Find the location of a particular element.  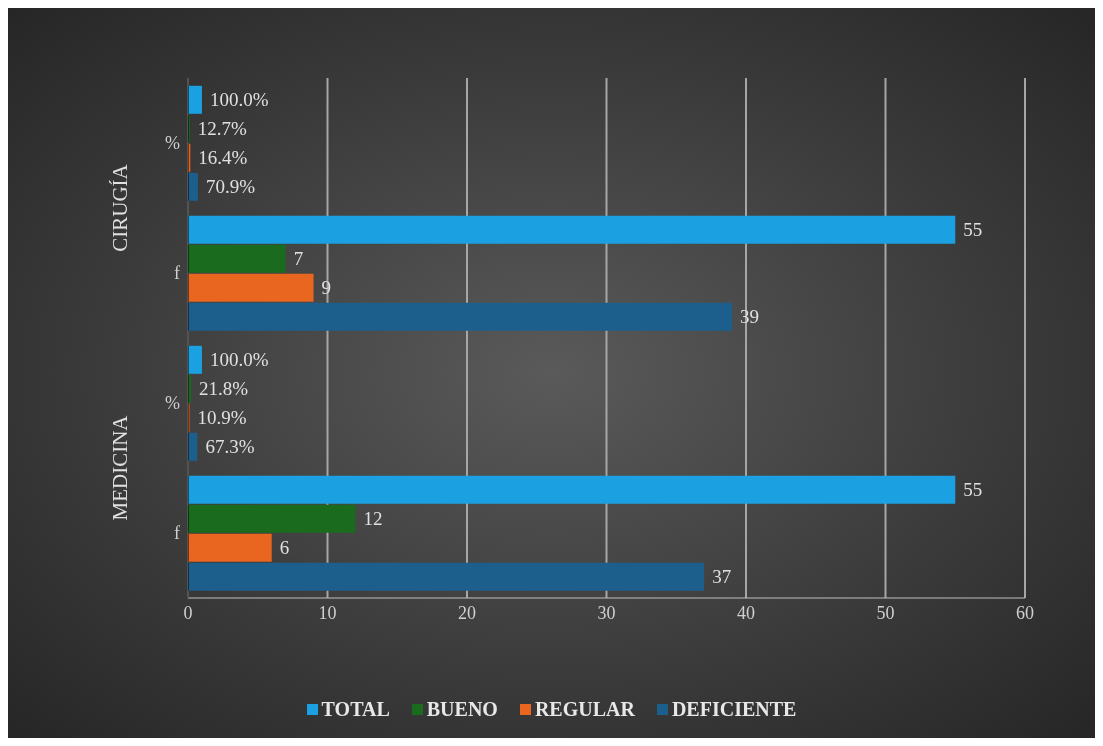

x-tick-label: 60 is located at coordinates (1025, 612).